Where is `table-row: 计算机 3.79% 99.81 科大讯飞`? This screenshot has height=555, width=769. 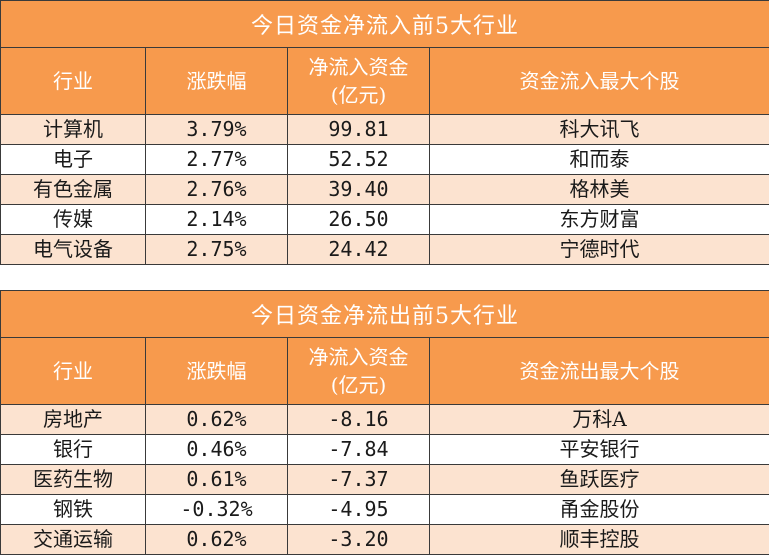
table-row: 计算机 3.79% 99.81 科大讯飞 is located at coordinates (384, 129).